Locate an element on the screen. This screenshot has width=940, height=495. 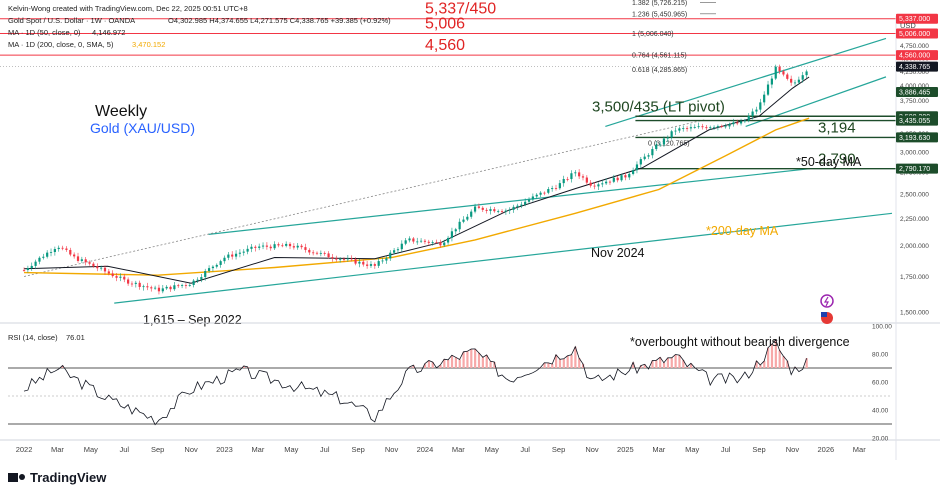
logo-text: TradingView is located at coordinates (68, 477).